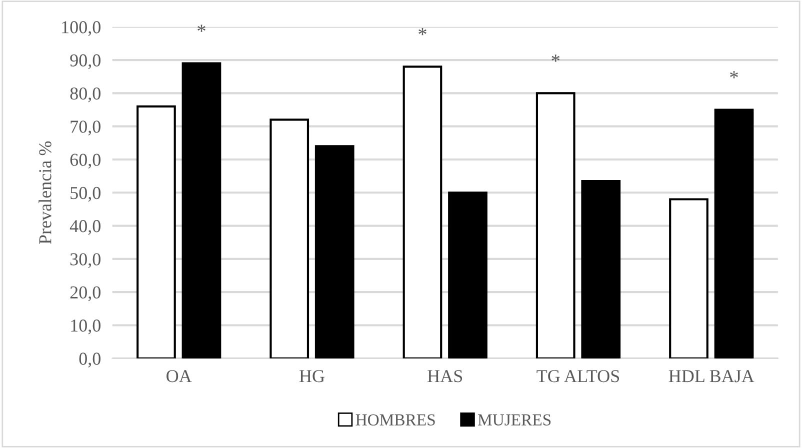 Image resolution: width=802 pixels, height=448 pixels. Describe the element at coordinates (81, 28) in the screenshot. I see `y-tick-label: 100,0` at that location.